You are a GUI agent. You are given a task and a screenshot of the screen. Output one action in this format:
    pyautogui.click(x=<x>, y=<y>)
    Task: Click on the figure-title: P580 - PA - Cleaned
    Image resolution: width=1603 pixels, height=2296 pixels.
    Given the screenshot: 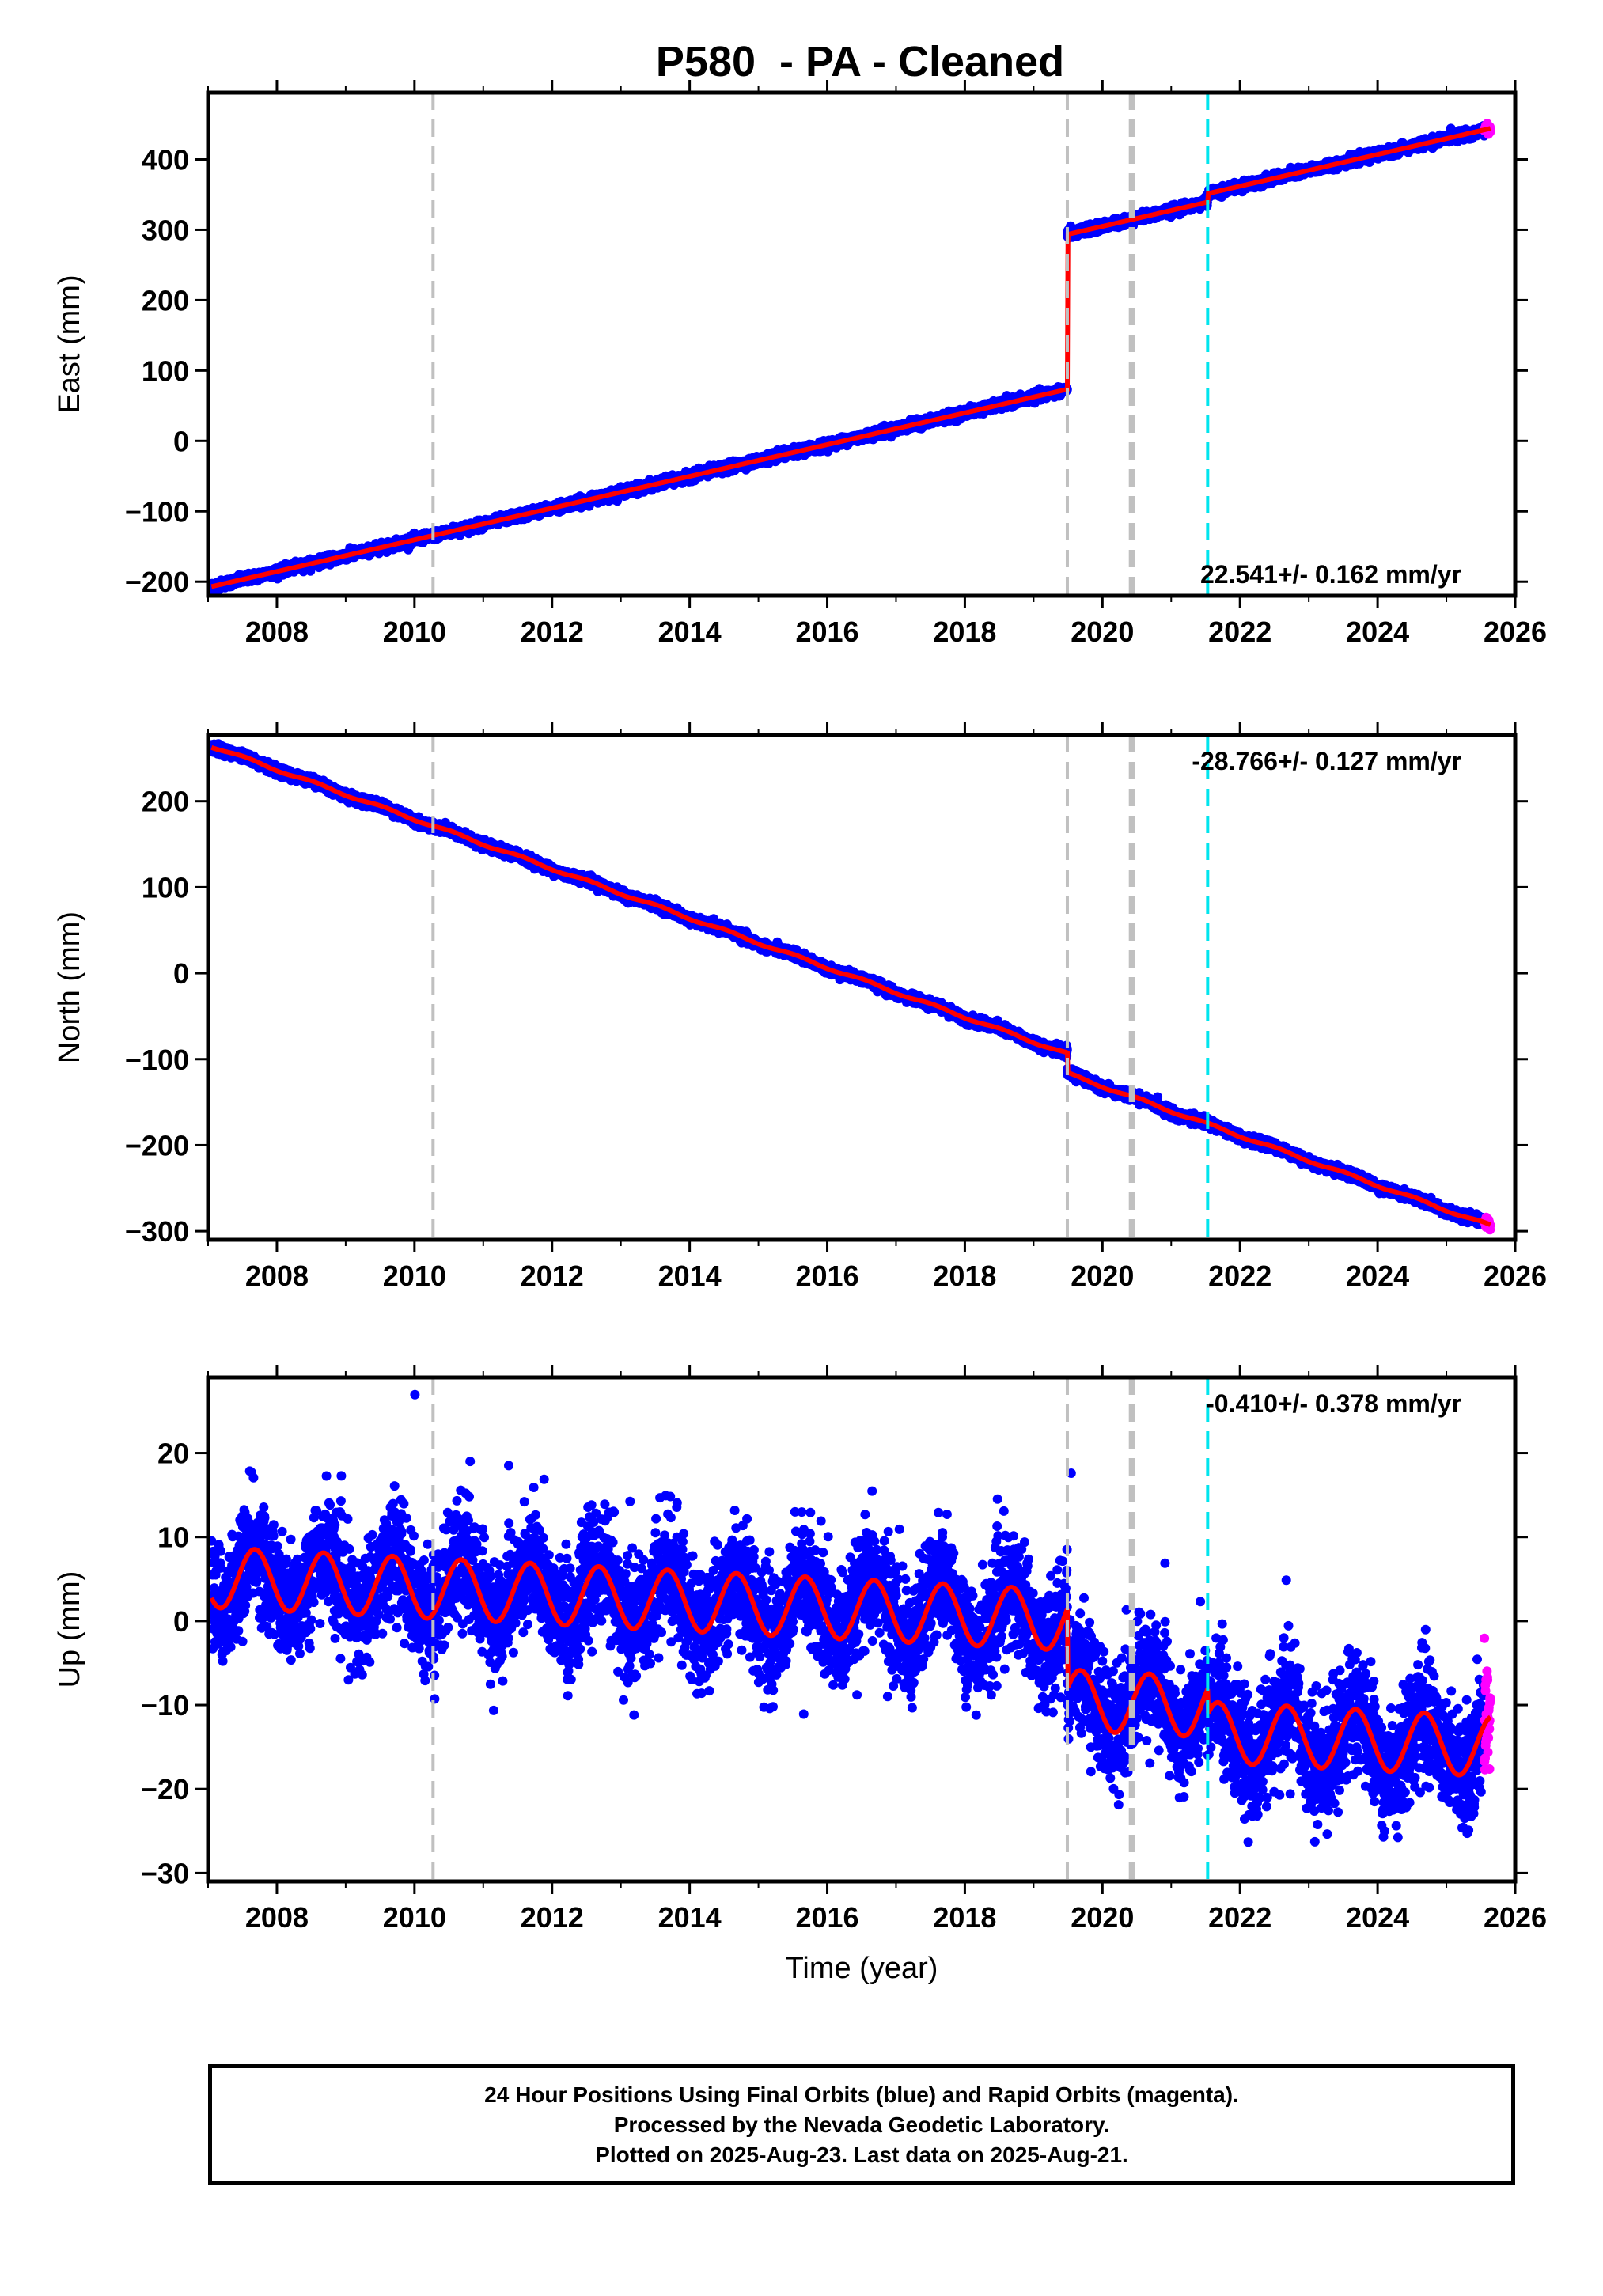 What is the action you would take?
    pyautogui.click(x=860, y=61)
    